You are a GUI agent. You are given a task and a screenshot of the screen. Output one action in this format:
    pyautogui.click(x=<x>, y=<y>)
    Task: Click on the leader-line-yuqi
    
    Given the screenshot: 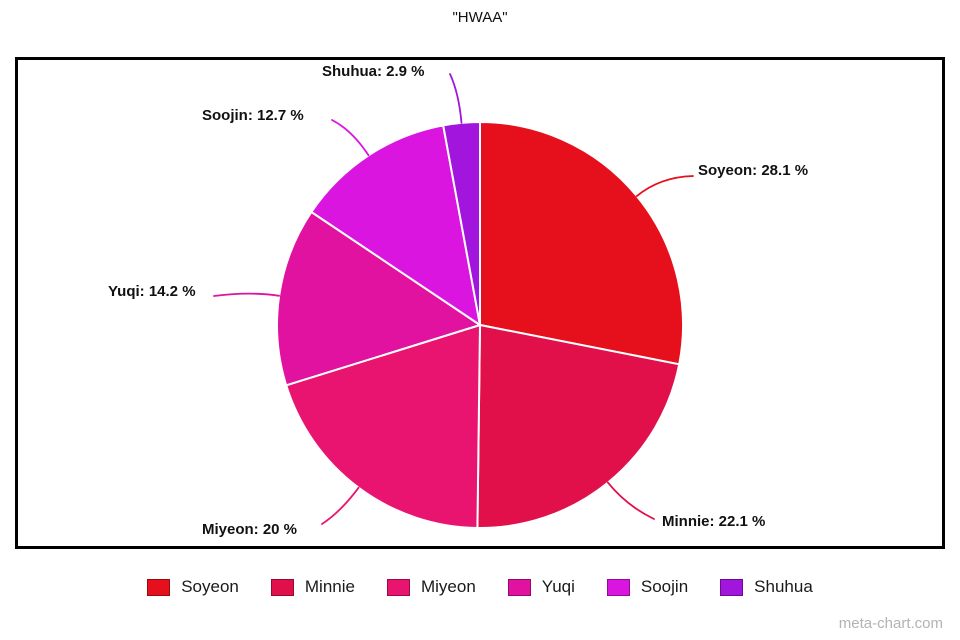 What is the action you would take?
    pyautogui.click(x=246, y=294)
    